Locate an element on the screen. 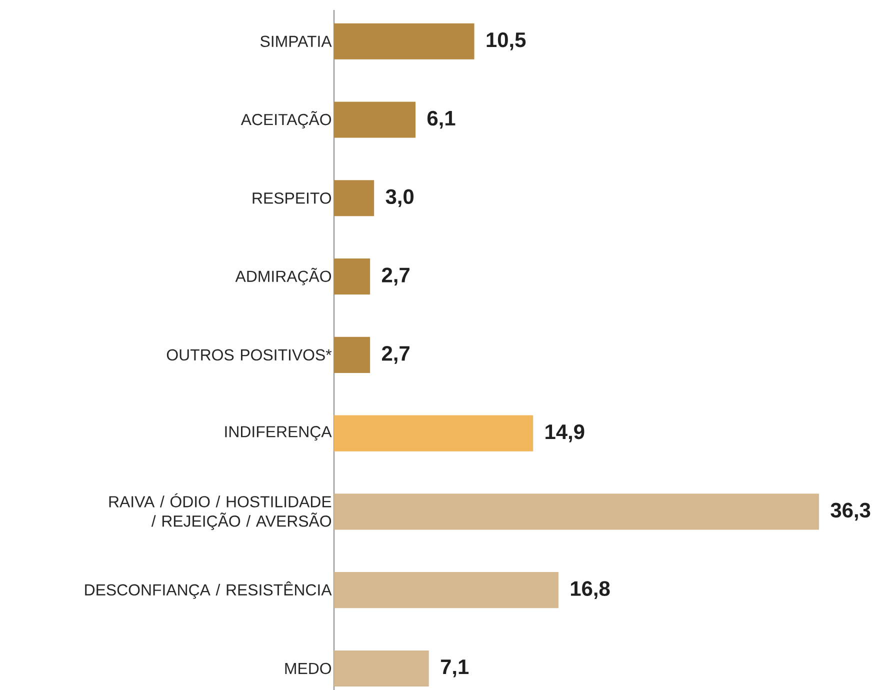 Image resolution: width=885 pixels, height=690 pixels. data-label: 3,0 is located at coordinates (400, 198).